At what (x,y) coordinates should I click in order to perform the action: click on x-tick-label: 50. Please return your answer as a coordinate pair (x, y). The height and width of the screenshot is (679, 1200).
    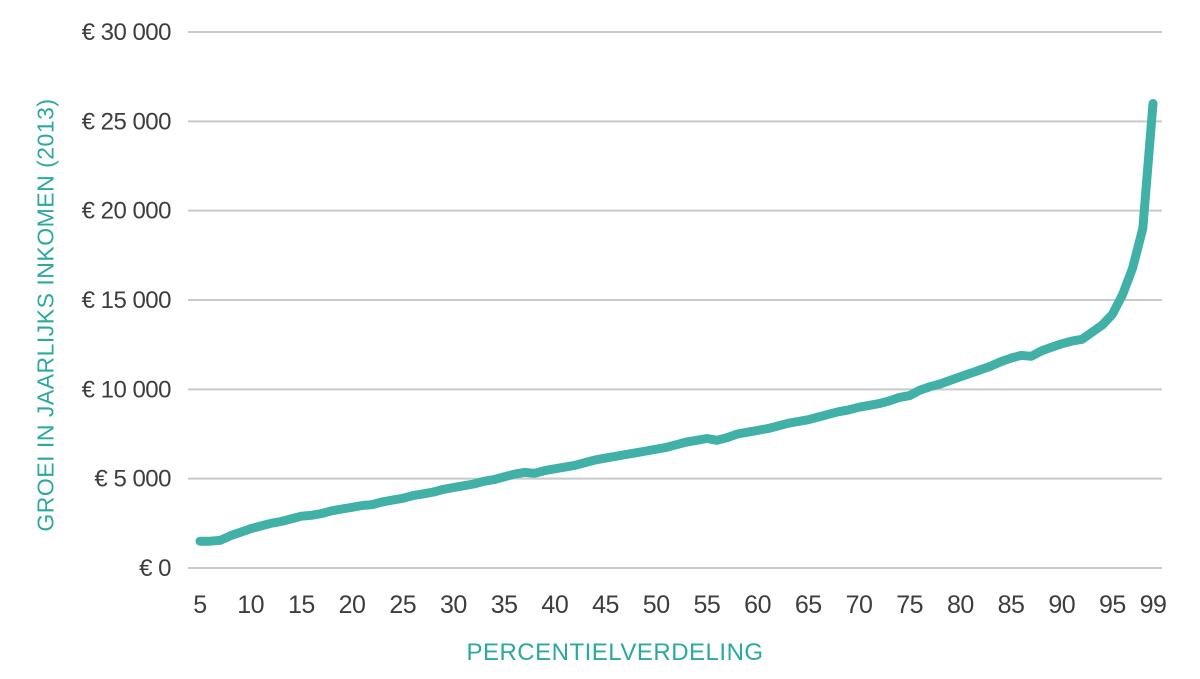
    Looking at the image, I should click on (656, 605).